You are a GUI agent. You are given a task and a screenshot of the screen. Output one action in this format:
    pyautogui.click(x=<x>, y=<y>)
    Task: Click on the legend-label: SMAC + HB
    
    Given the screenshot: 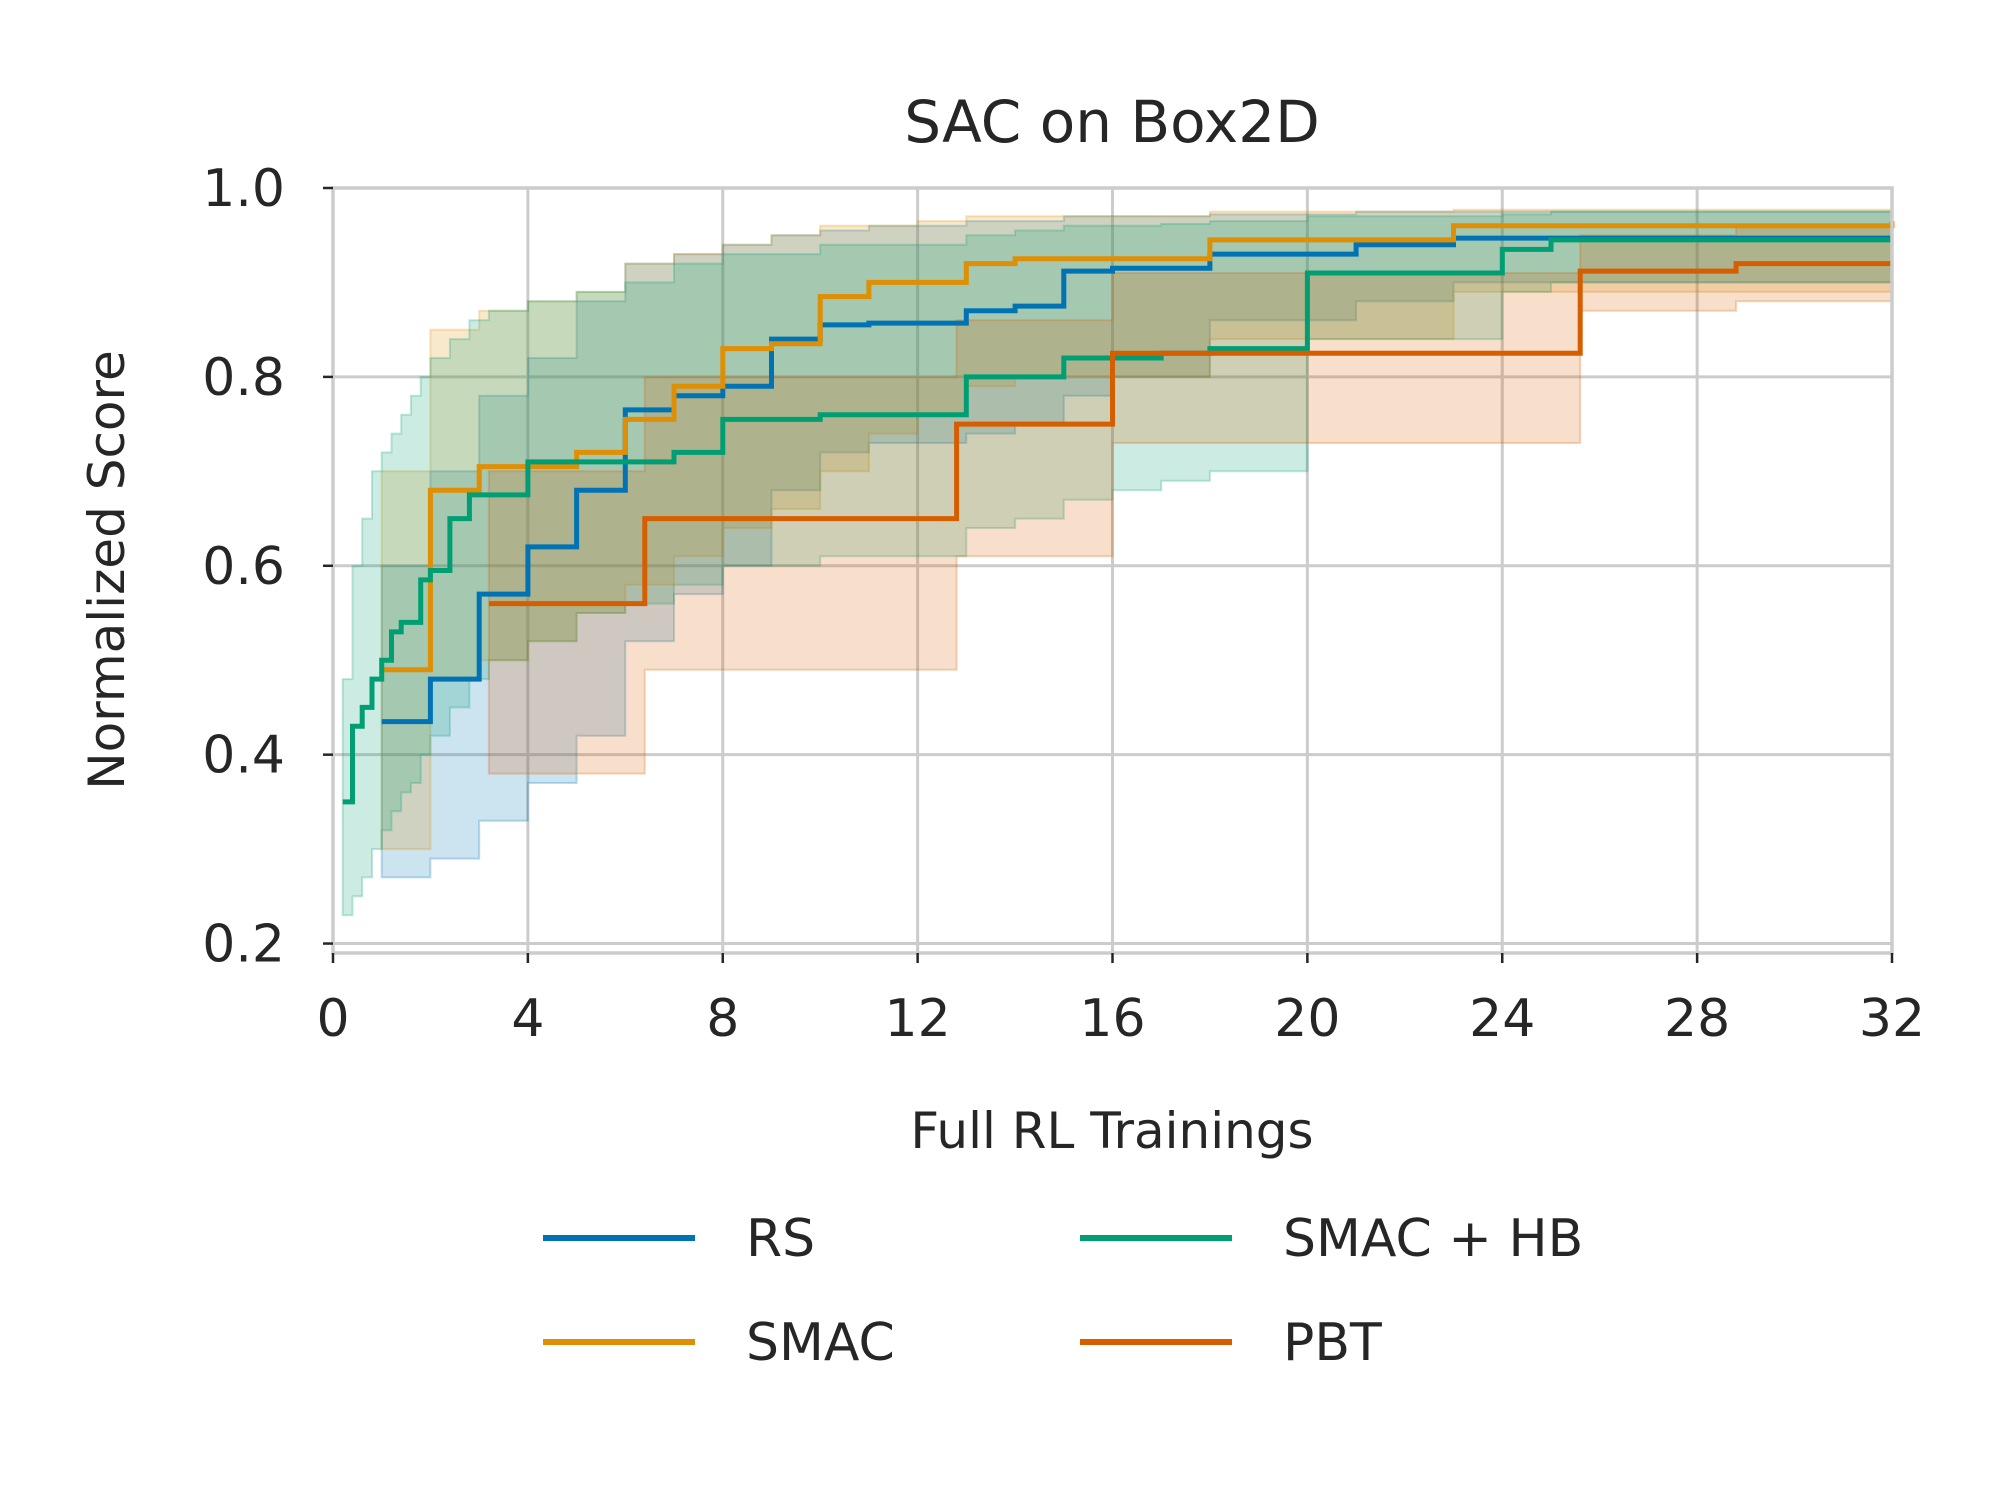 What is the action you would take?
    pyautogui.click(x=1433, y=1239)
    